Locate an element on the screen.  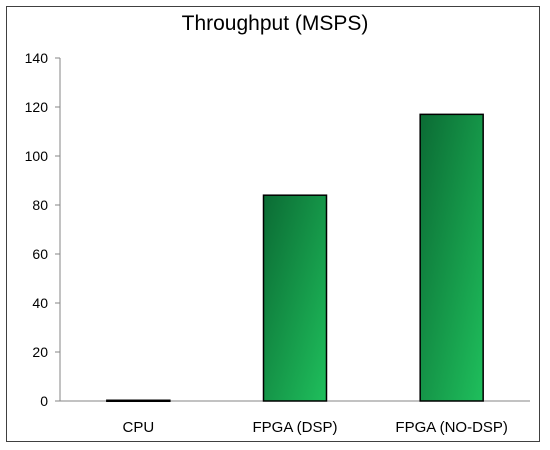
chart-title: Throughput (MSPS) is located at coordinates (275, 23).